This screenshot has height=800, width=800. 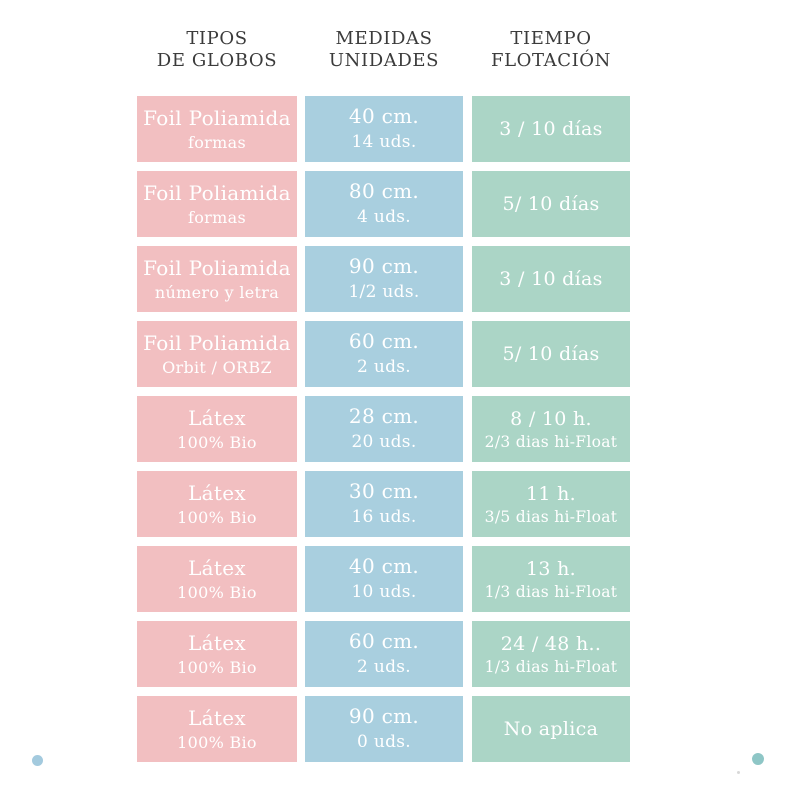 What do you see at coordinates (384, 729) in the screenshot?
I see `cell-medidas: 90 cm. 0 uds.` at bounding box center [384, 729].